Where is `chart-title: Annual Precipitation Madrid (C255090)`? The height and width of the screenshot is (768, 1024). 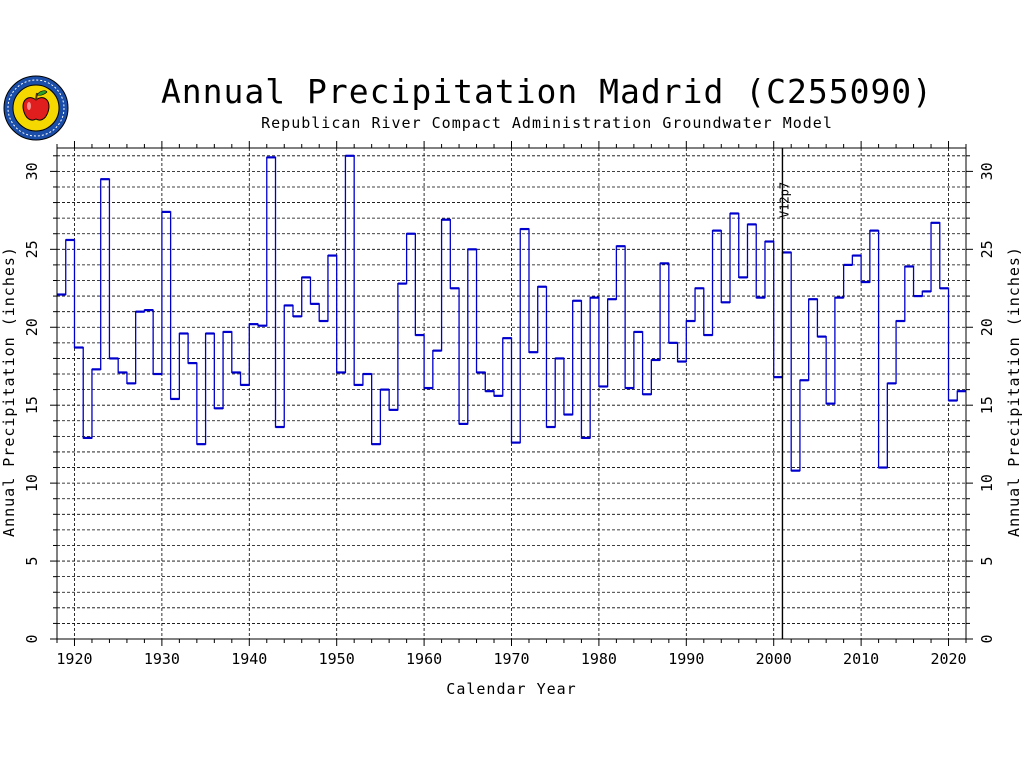
chart-title: Annual Precipitation Madrid (C255090) is located at coordinates (547, 91).